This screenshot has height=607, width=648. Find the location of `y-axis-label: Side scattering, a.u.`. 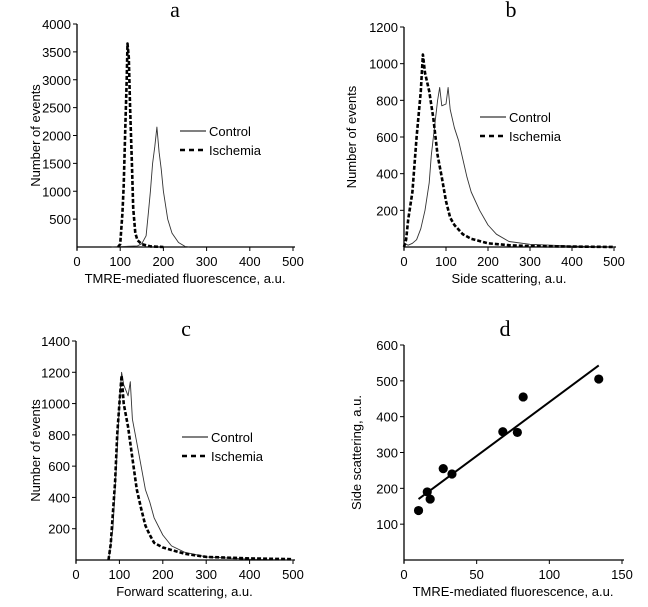

y-axis-label: Side scattering, a.u. is located at coordinates (356, 452).